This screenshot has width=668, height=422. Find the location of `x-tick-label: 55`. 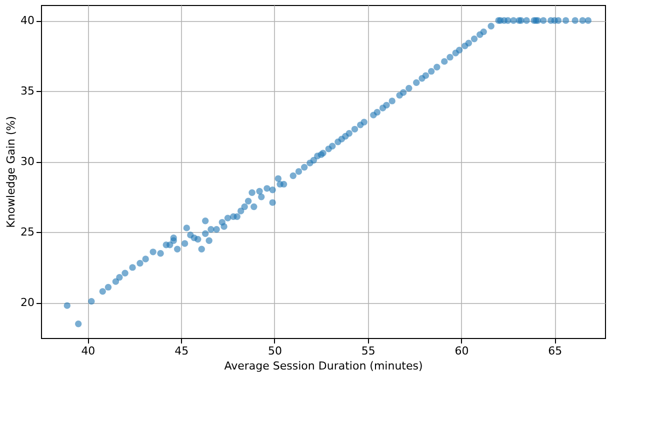

x-tick-label: 55 is located at coordinates (368, 351).